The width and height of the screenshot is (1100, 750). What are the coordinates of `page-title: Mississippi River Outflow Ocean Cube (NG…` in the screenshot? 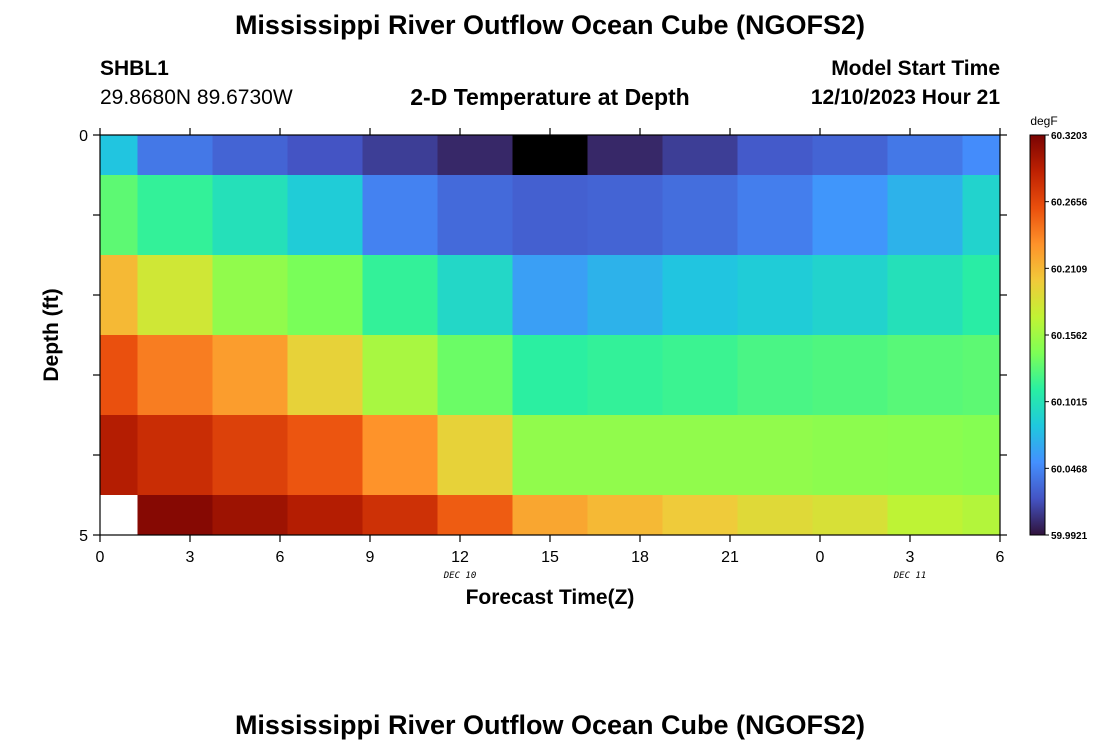 It's located at (550, 25).